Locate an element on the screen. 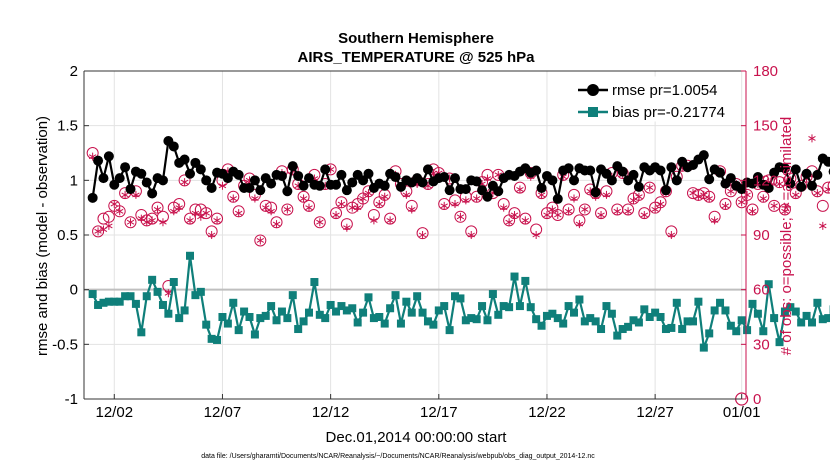 Image resolution: width=830 pixels, height=470 pixels. y-tick-label: -0.5 is located at coordinates (65, 344).